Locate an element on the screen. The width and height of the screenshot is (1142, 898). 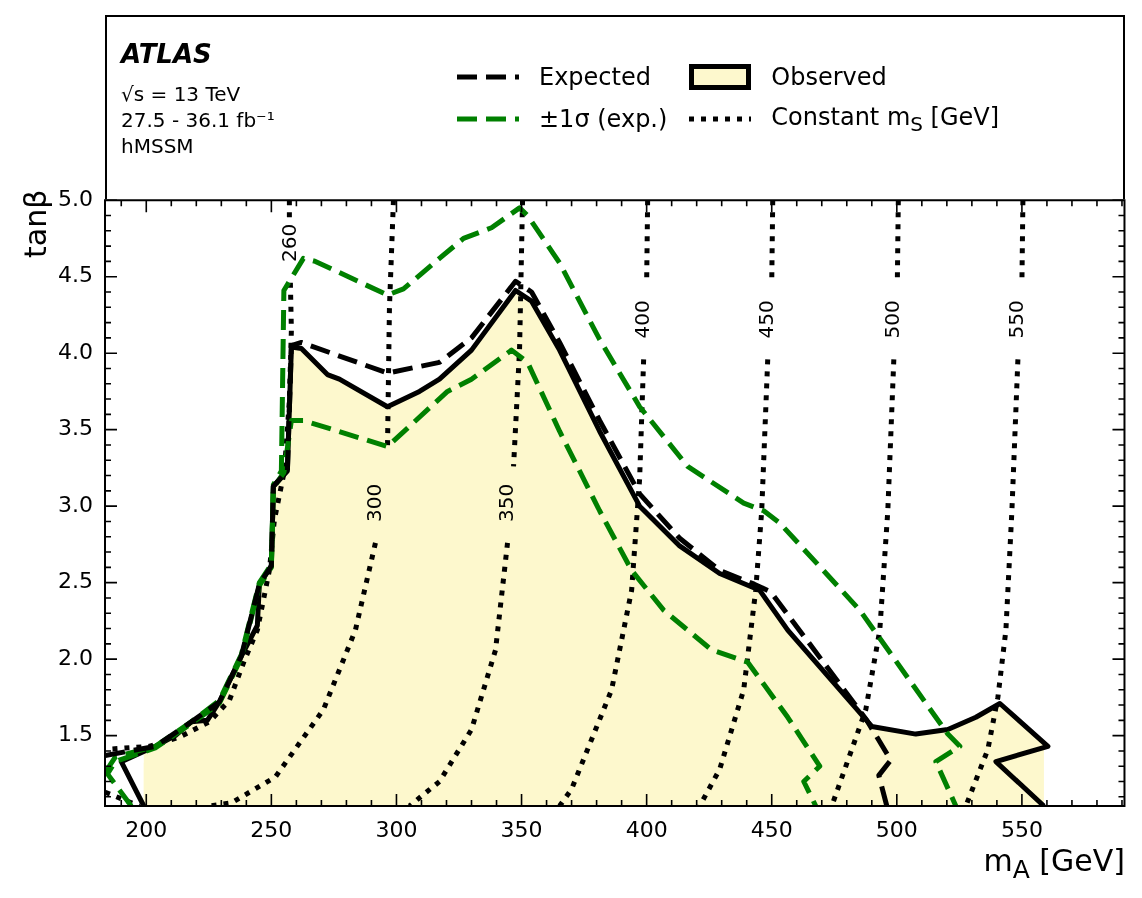
text: hMSSM is located at coordinates (158, 146).